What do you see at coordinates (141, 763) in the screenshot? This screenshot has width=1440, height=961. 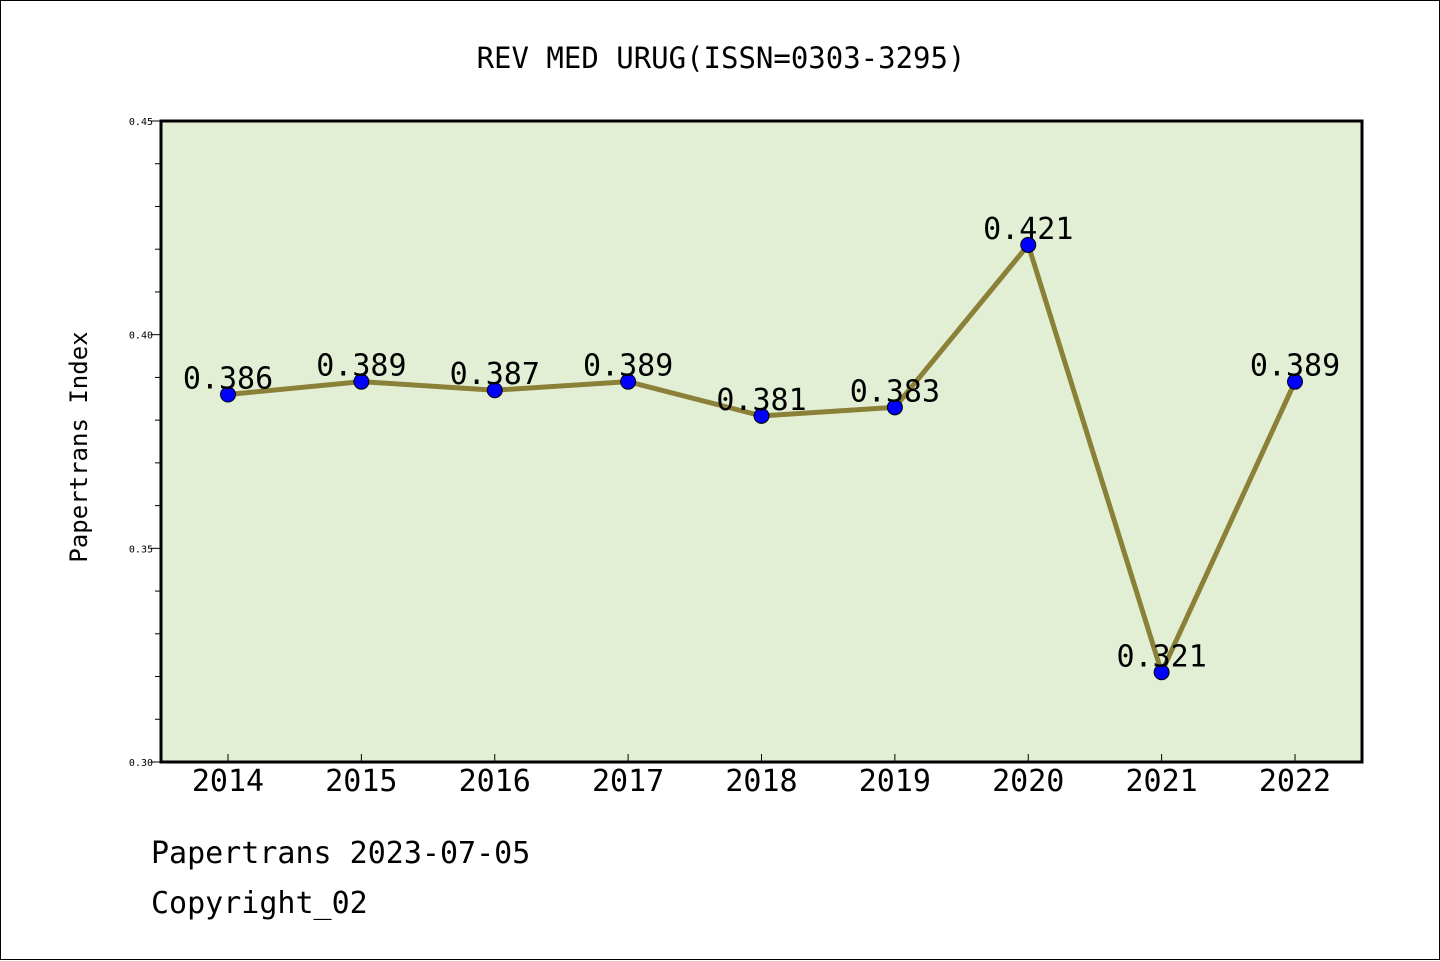 I see `y-tick-label: 0.30` at bounding box center [141, 763].